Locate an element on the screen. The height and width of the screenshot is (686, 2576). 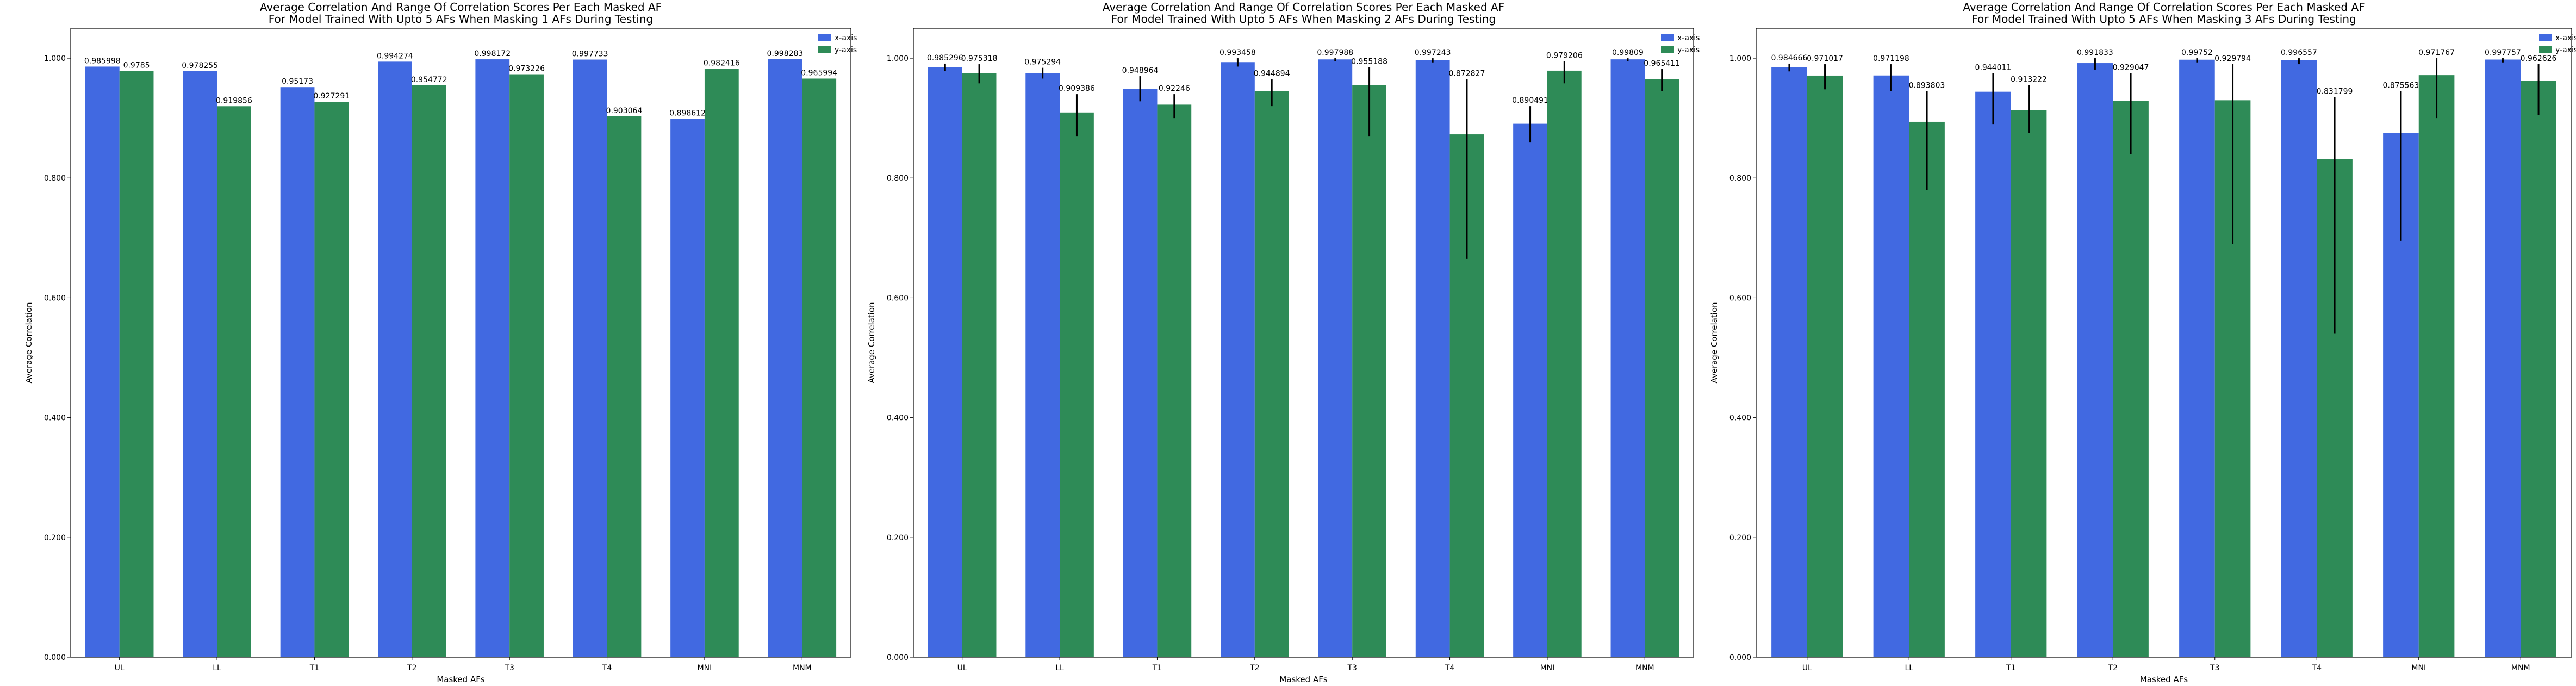
chart-1-ytick-label-0: 0.000 is located at coordinates (55, 657).